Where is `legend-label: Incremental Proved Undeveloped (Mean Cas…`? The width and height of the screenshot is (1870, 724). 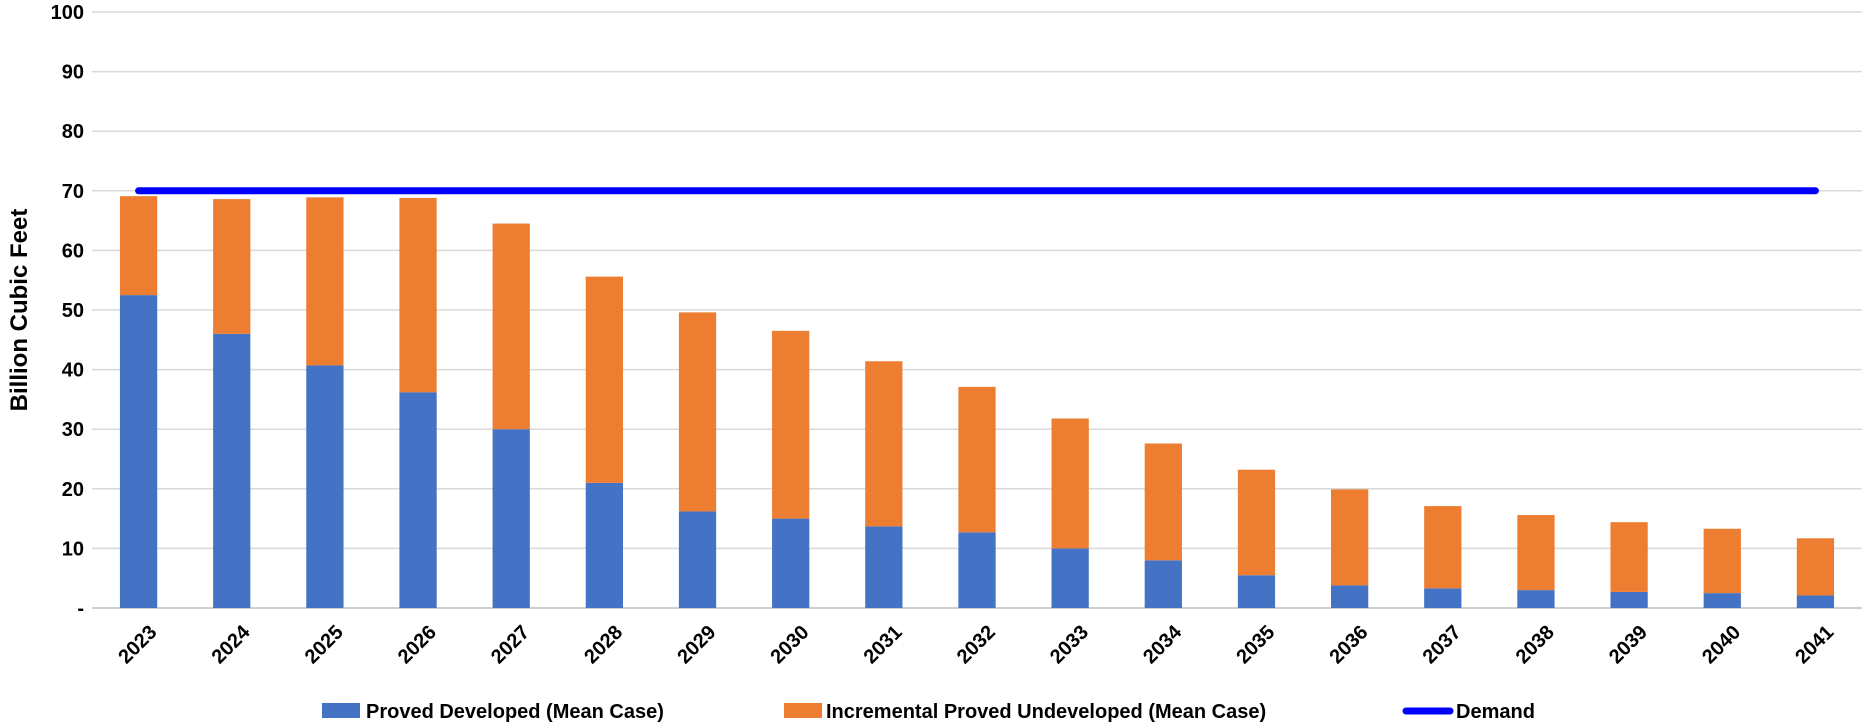
legend-label: Incremental Proved Undeveloped (Mean Cas… is located at coordinates (1046, 712).